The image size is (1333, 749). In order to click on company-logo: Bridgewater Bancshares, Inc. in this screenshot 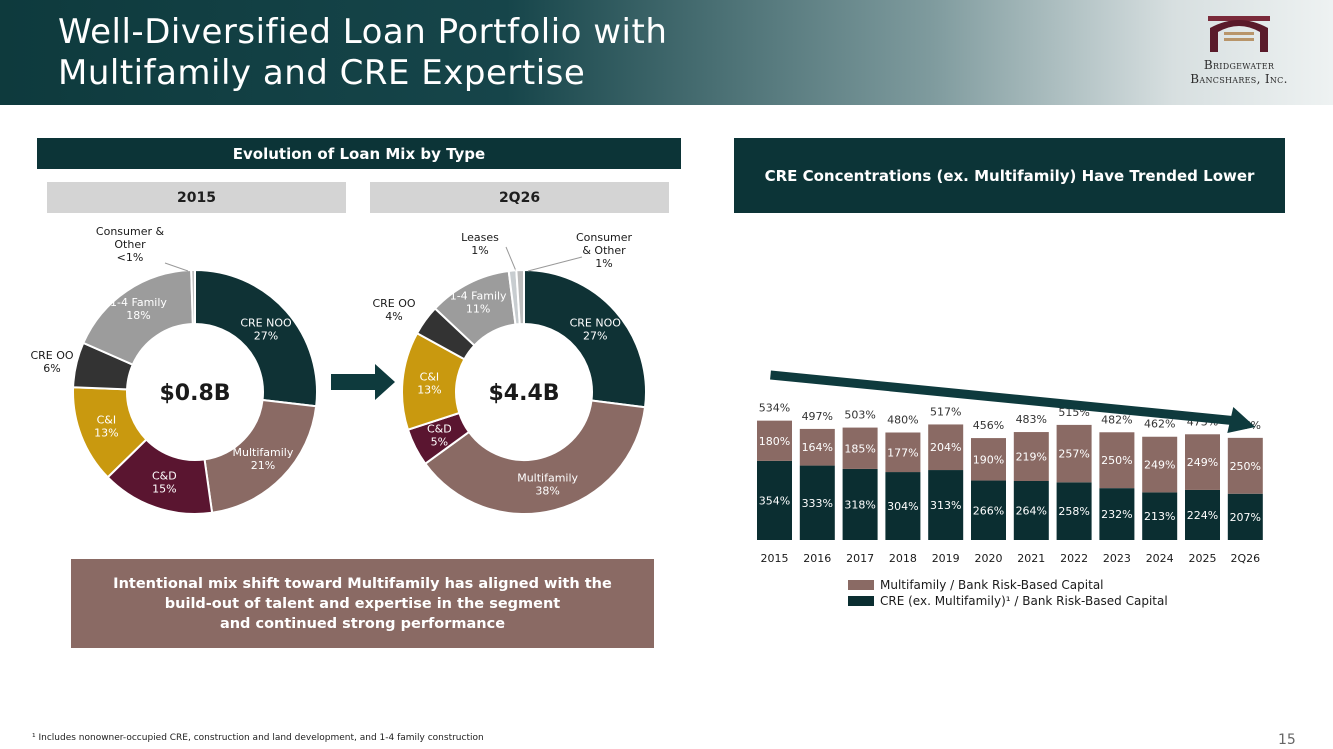, I will do `click(1239, 51)`.